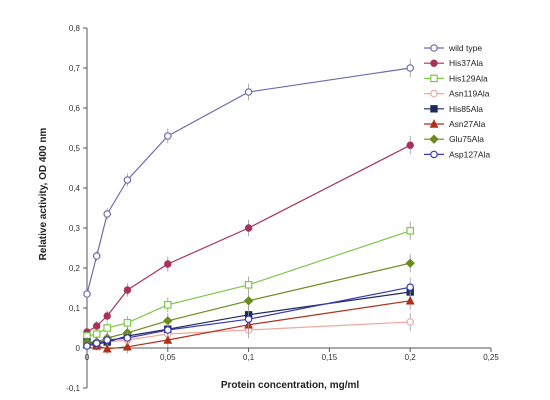 The height and width of the screenshot is (400, 550). I want to click on legend-label: wild type, so click(465, 48).